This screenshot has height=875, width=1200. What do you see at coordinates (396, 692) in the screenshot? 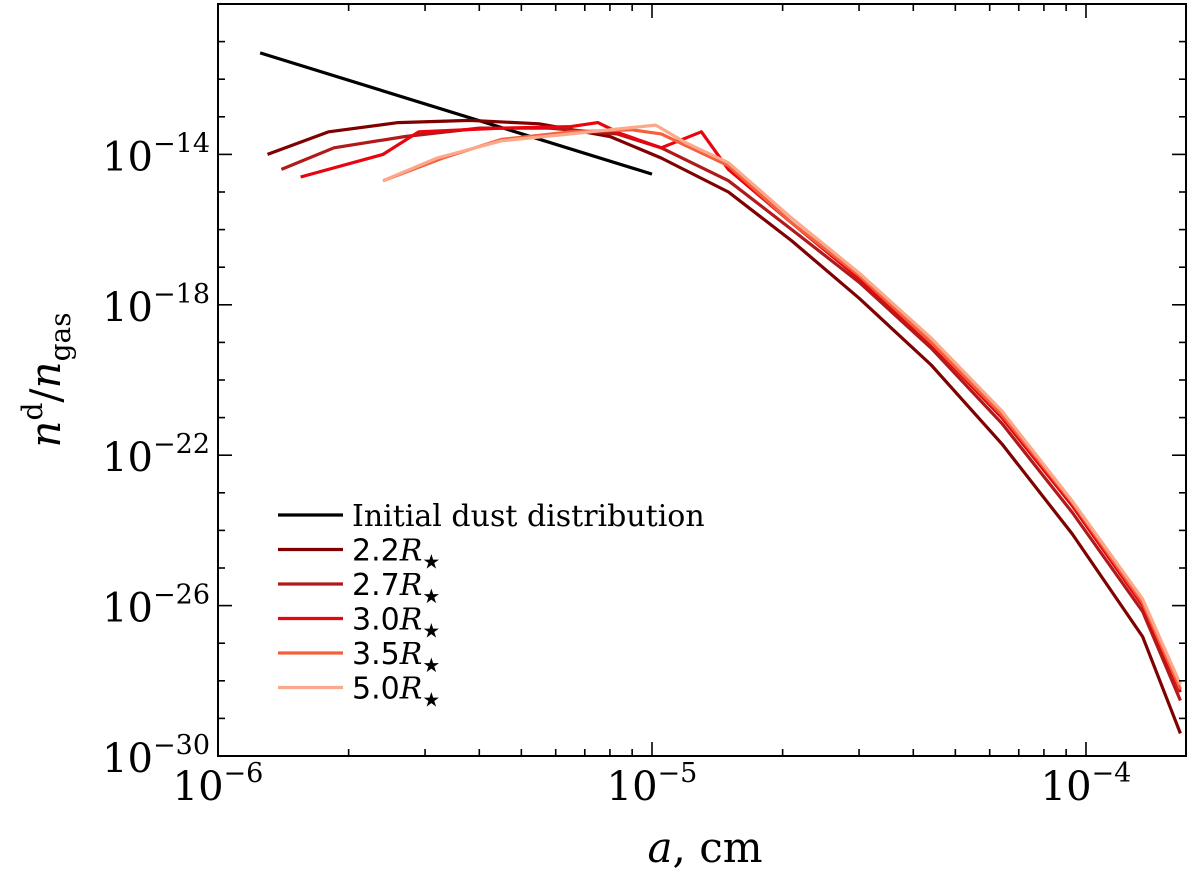
I see `legend-label-5: 5.0R★` at bounding box center [396, 692].